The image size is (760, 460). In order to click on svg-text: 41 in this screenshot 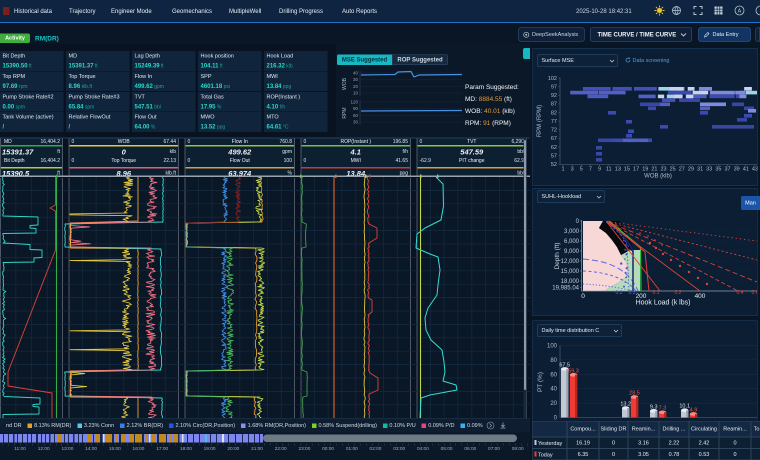, I will do `click(746, 170)`.